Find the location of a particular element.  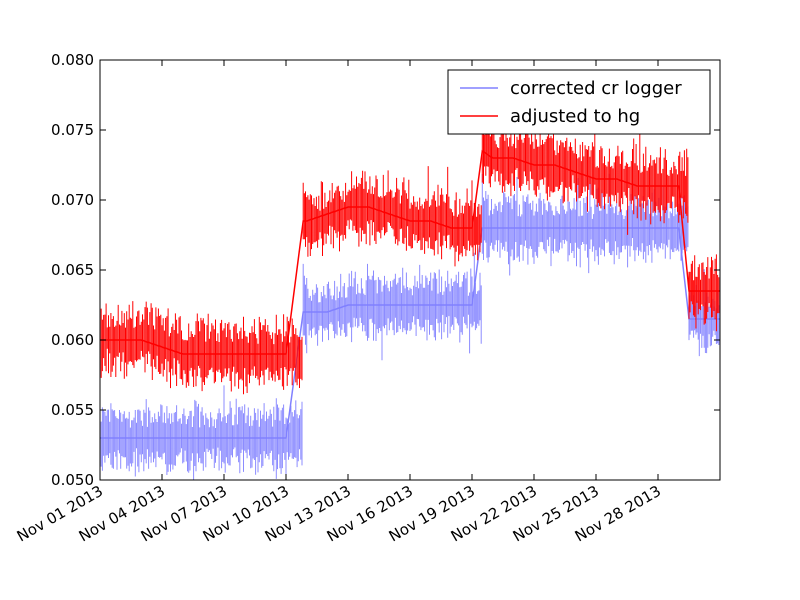

y-tick-label: 0.070 is located at coordinates (72, 200).